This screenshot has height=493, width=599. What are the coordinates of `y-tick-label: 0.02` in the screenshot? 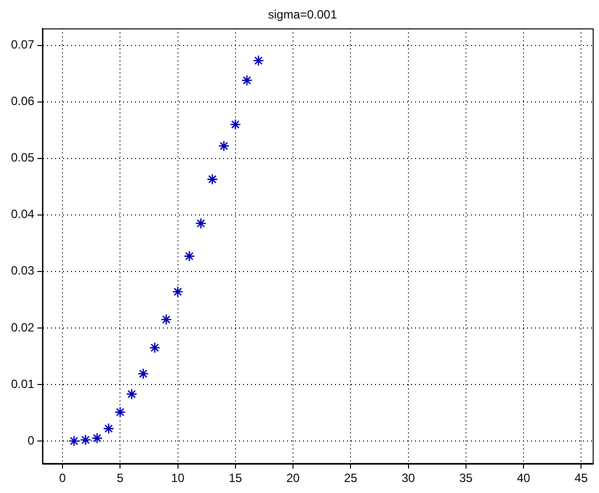 It's located at (22, 327).